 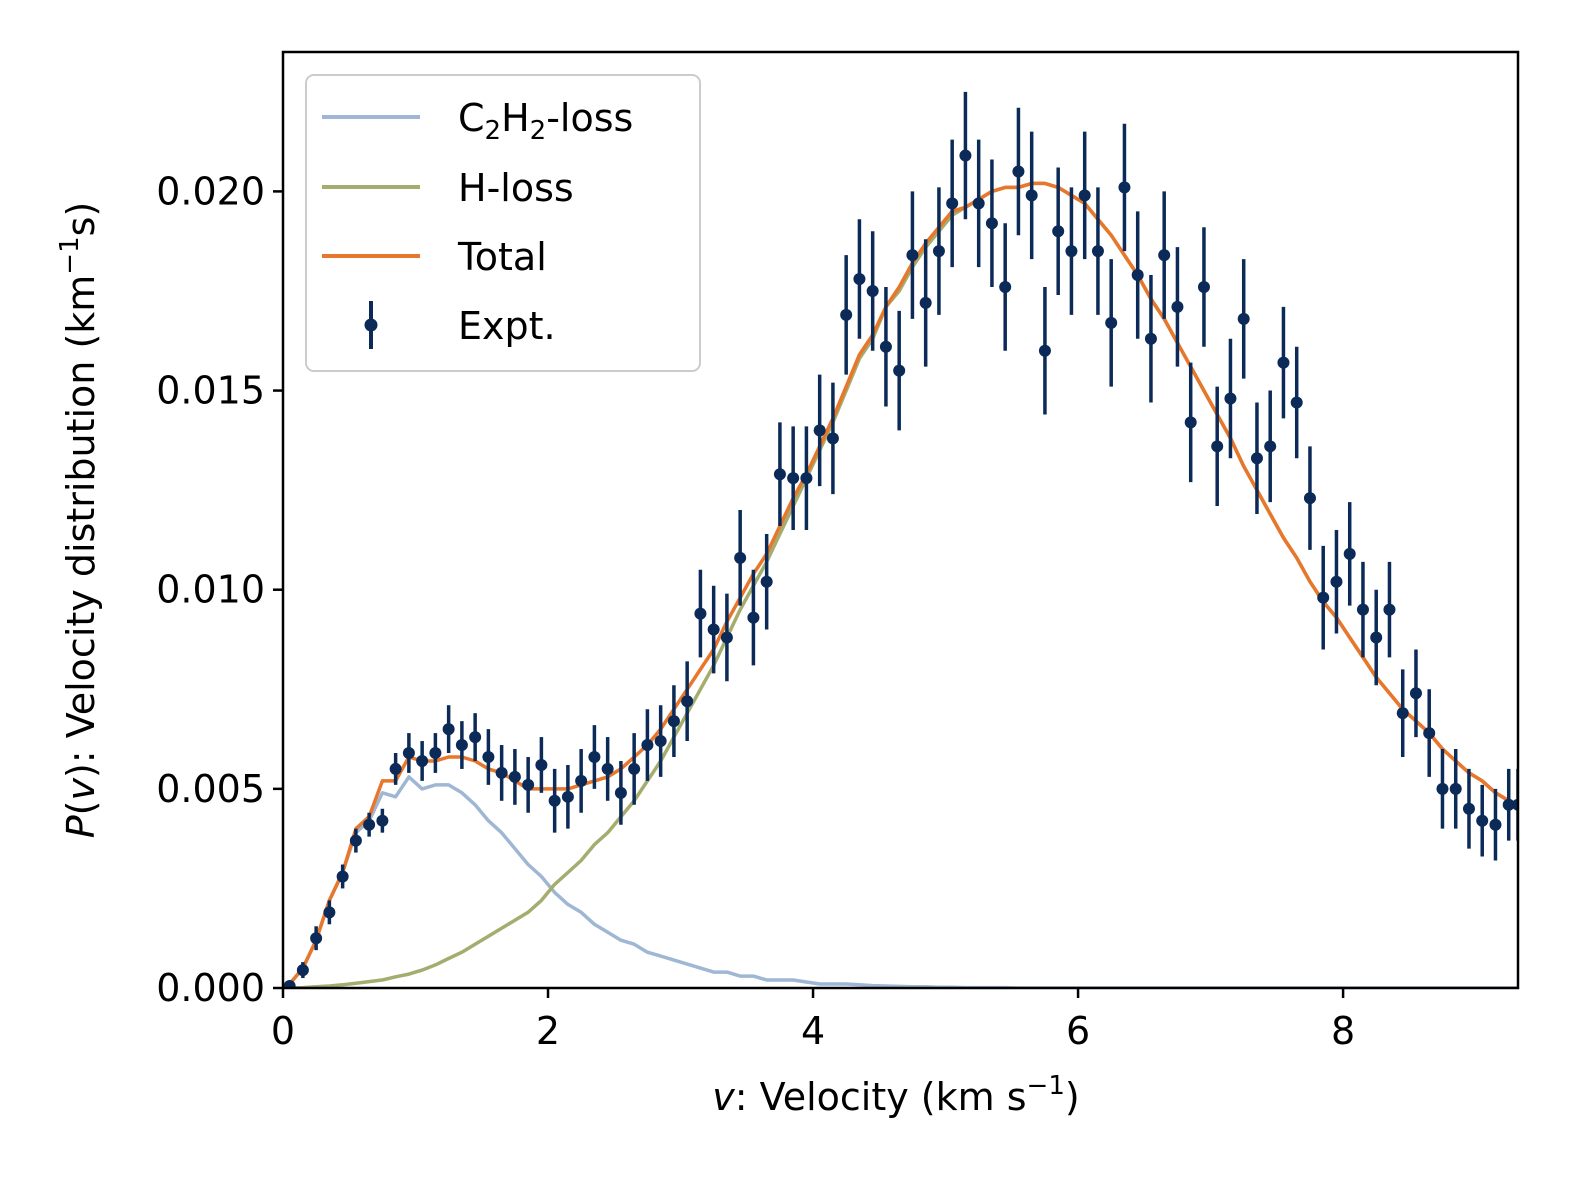 What do you see at coordinates (548, 1031) in the screenshot?
I see `x-tick-label: 2` at bounding box center [548, 1031].